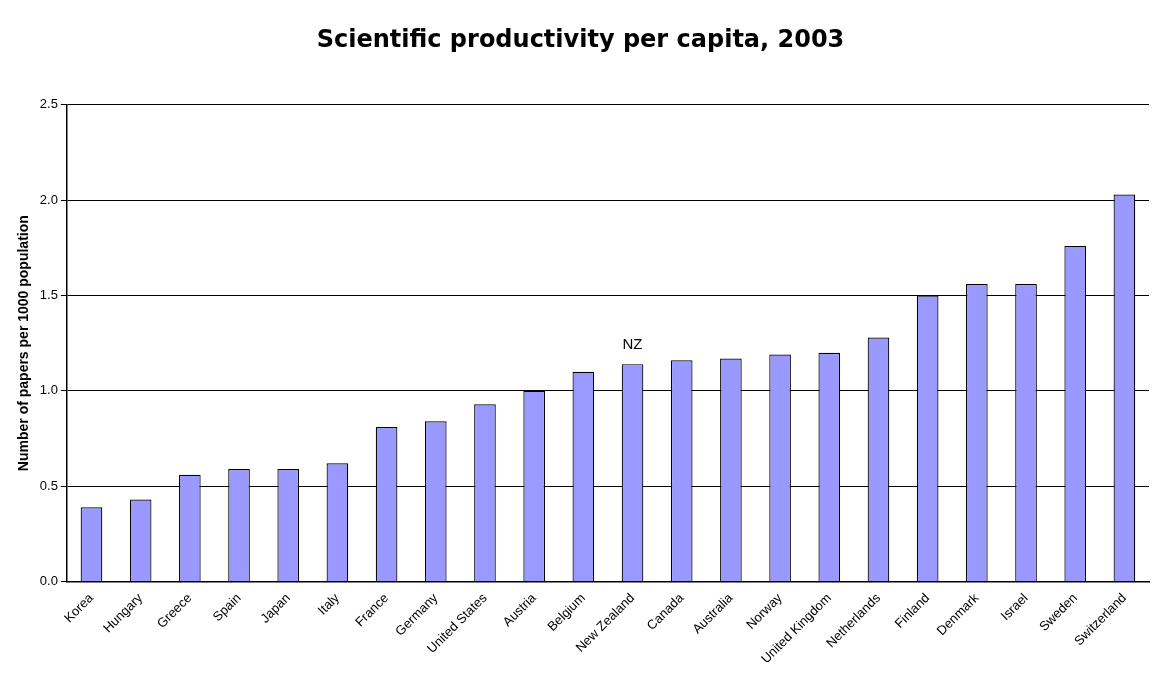 The image size is (1163, 682). Describe the element at coordinates (48, 104) in the screenshot. I see `y-tick-label: 2.5` at that location.